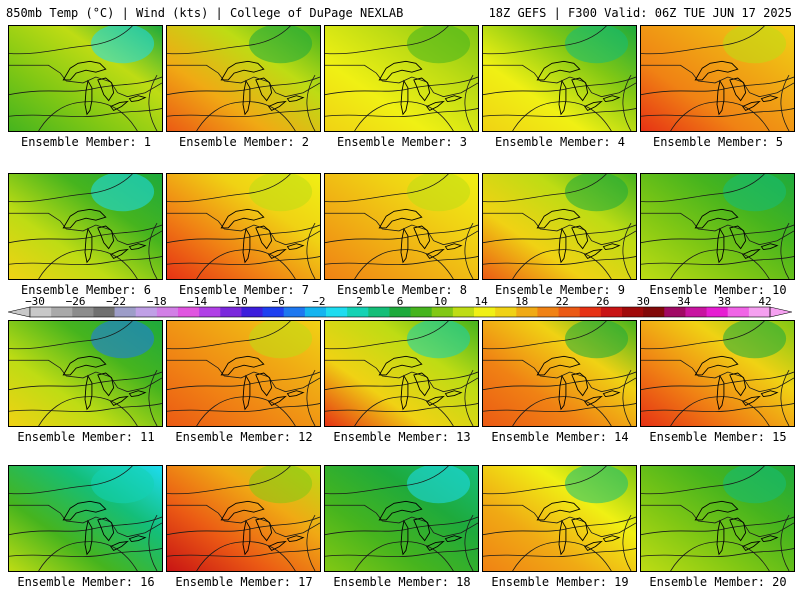 This screenshot has height=600, width=800. What do you see at coordinates (244, 290) in the screenshot?
I see `ensemble-member-label: Ensemble Member: 7` at bounding box center [244, 290].